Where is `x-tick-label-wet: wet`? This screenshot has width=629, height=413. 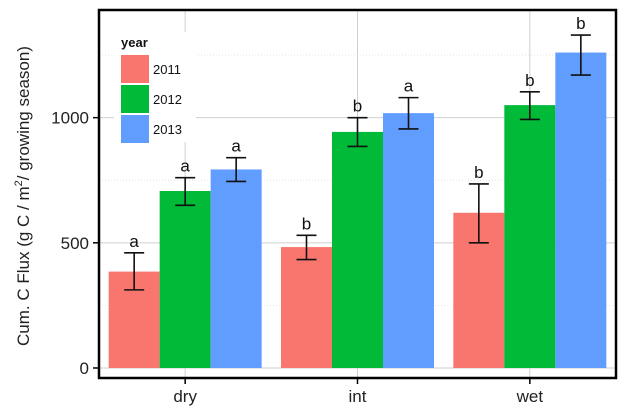 x-tick-label-wet: wet is located at coordinates (530, 396).